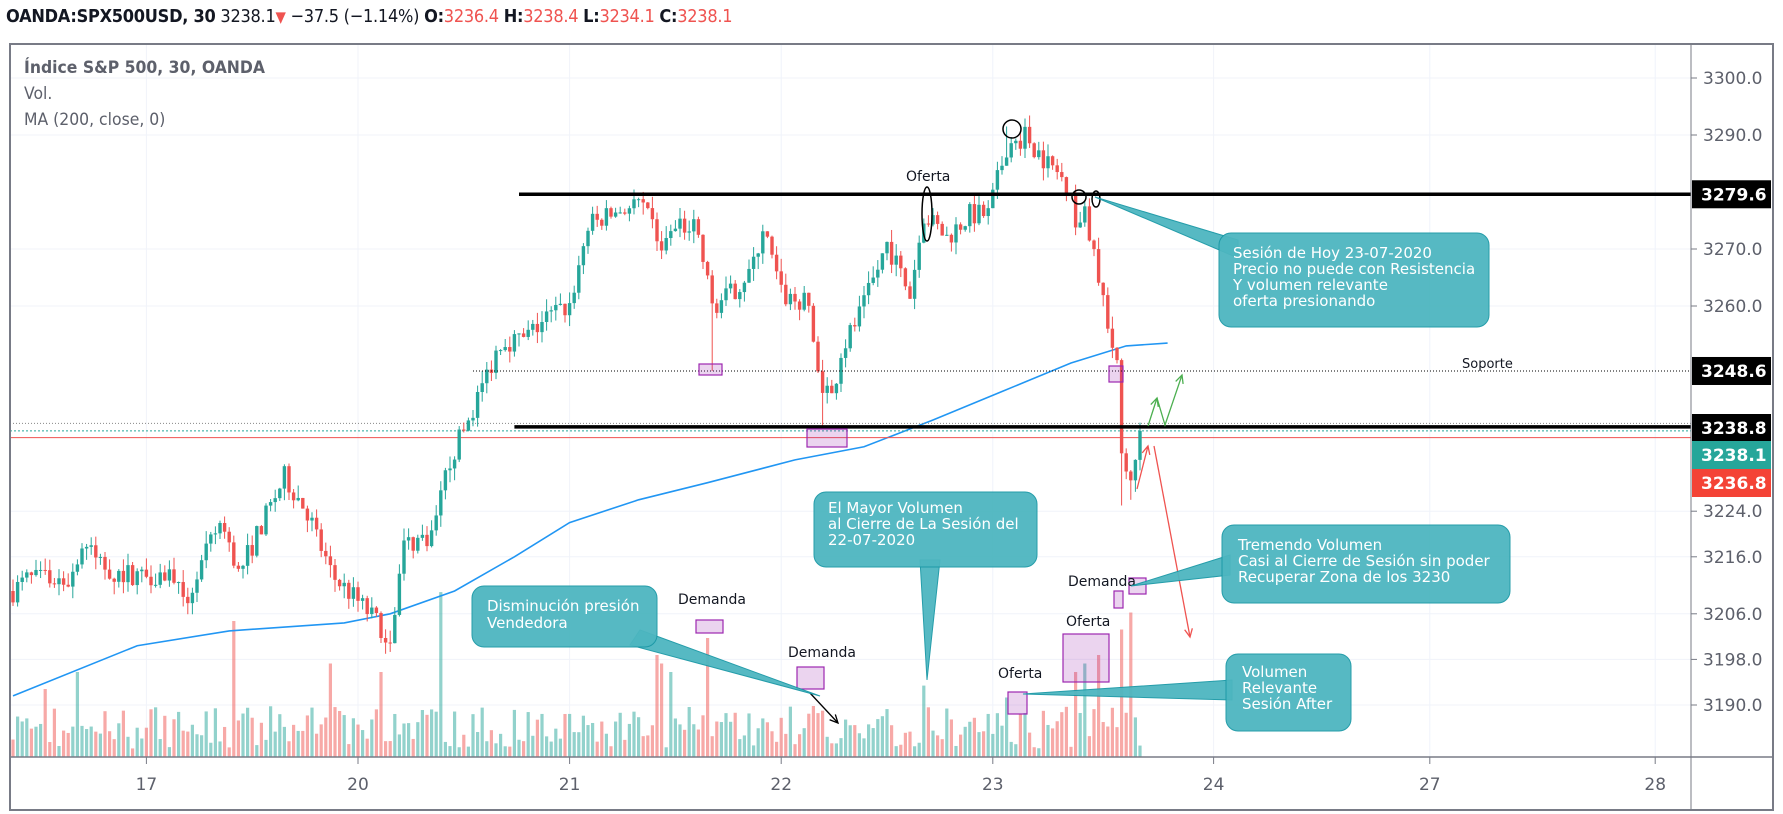  I want to click on legend-title: Índice S&P 500, 30, OANDA, so click(144, 68).